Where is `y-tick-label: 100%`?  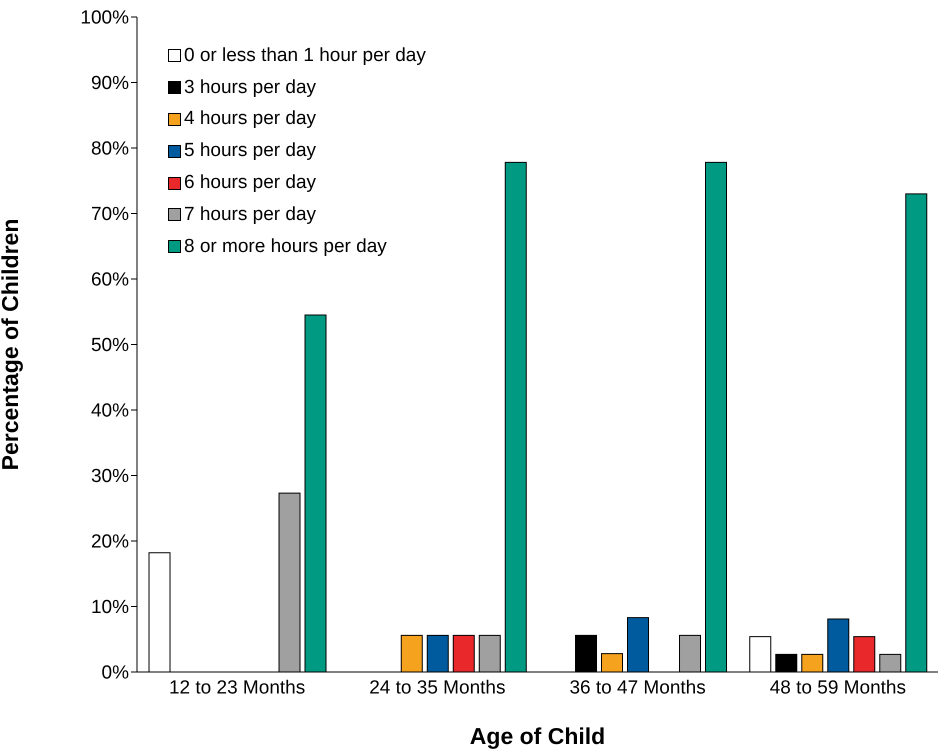
y-tick-label: 100% is located at coordinates (105, 18).